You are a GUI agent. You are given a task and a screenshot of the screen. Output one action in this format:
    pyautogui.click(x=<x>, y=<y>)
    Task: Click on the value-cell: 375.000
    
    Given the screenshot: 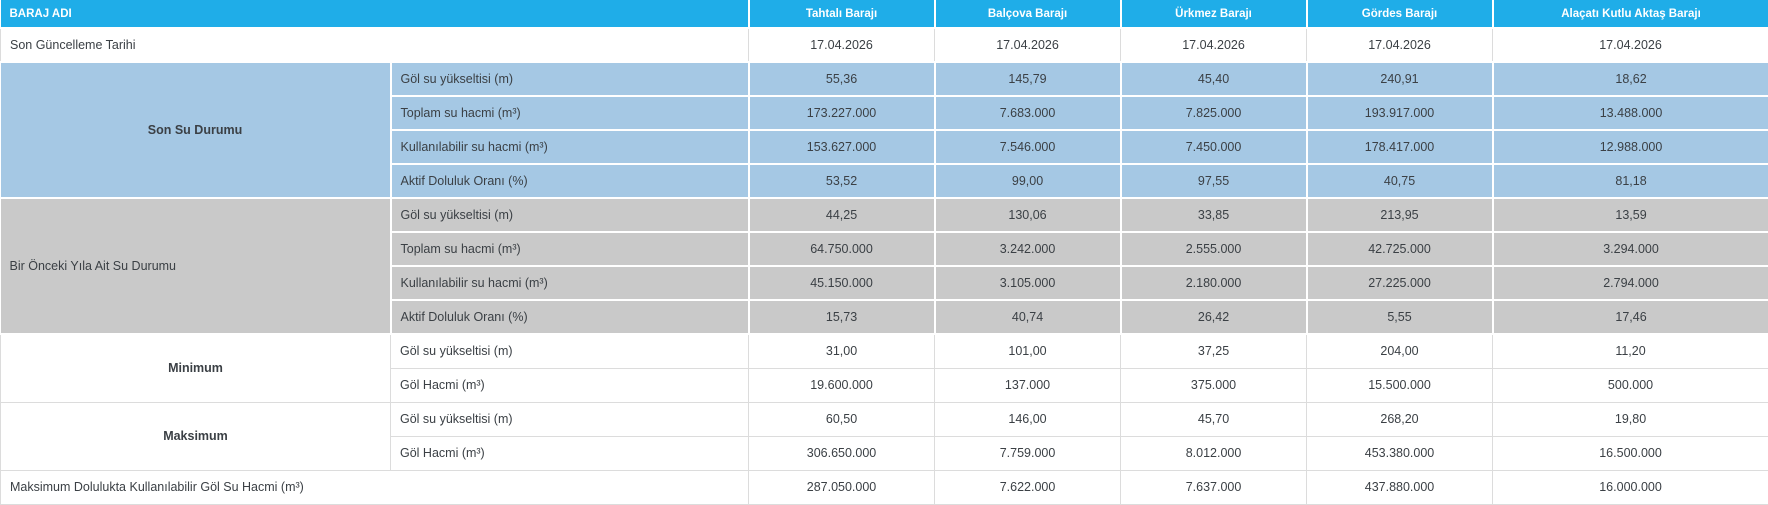 What is the action you would take?
    pyautogui.click(x=1214, y=385)
    